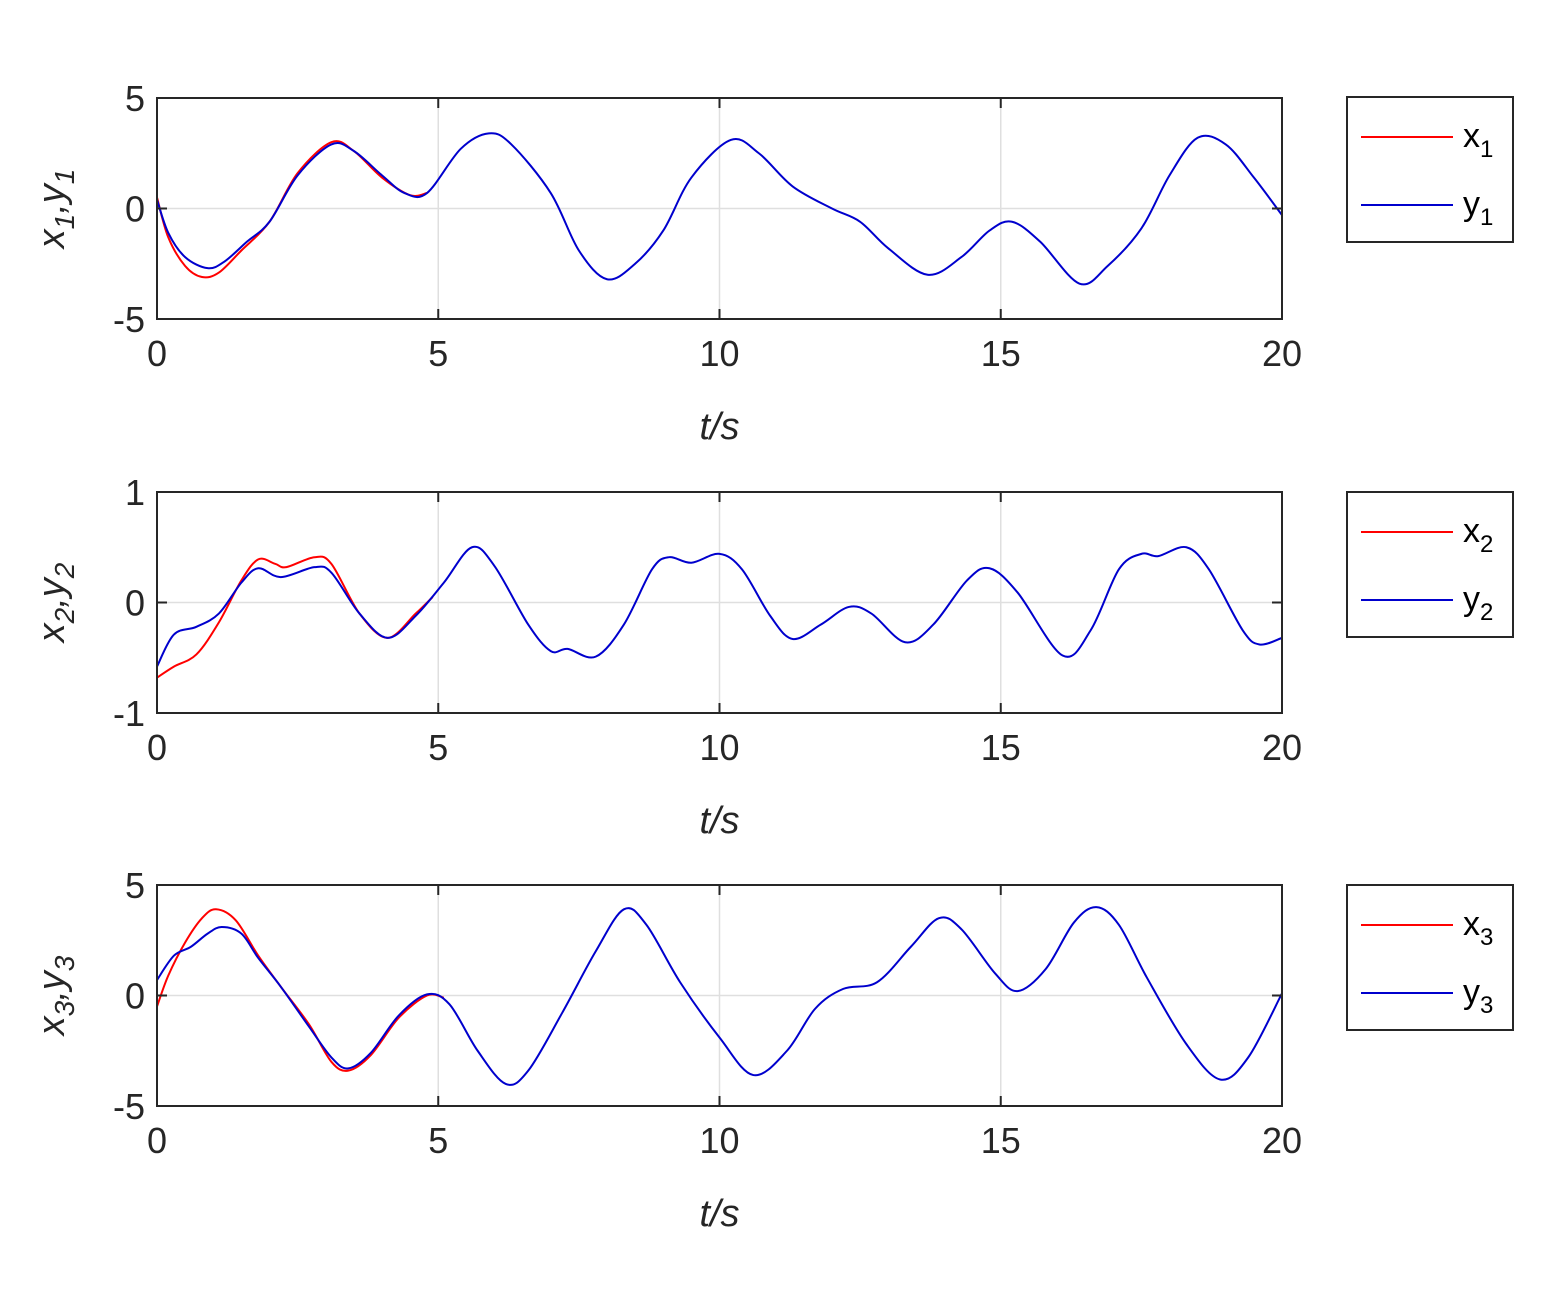 This screenshot has width=1550, height=1313. I want to click on y-axis-label: x2,y2, so click(55, 603).